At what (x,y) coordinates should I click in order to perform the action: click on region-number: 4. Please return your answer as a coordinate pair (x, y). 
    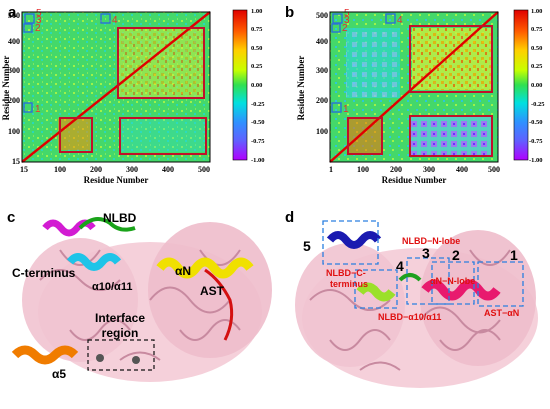
    Looking at the image, I should click on (400, 266).